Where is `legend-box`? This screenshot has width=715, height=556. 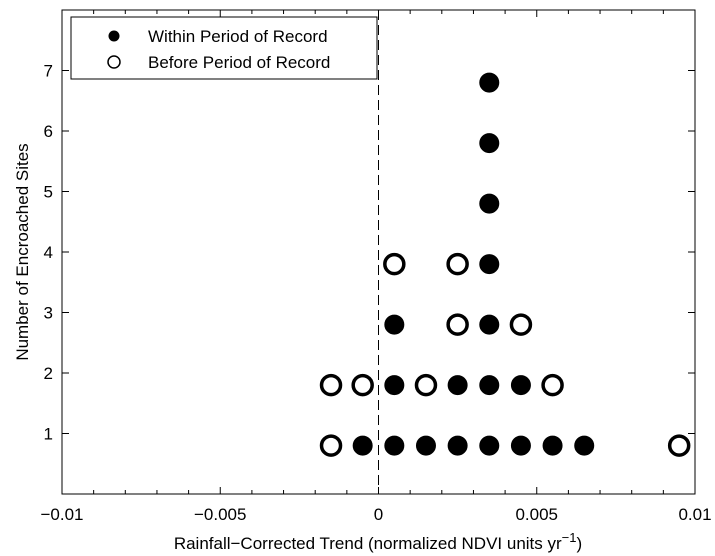 legend-box is located at coordinates (224, 48).